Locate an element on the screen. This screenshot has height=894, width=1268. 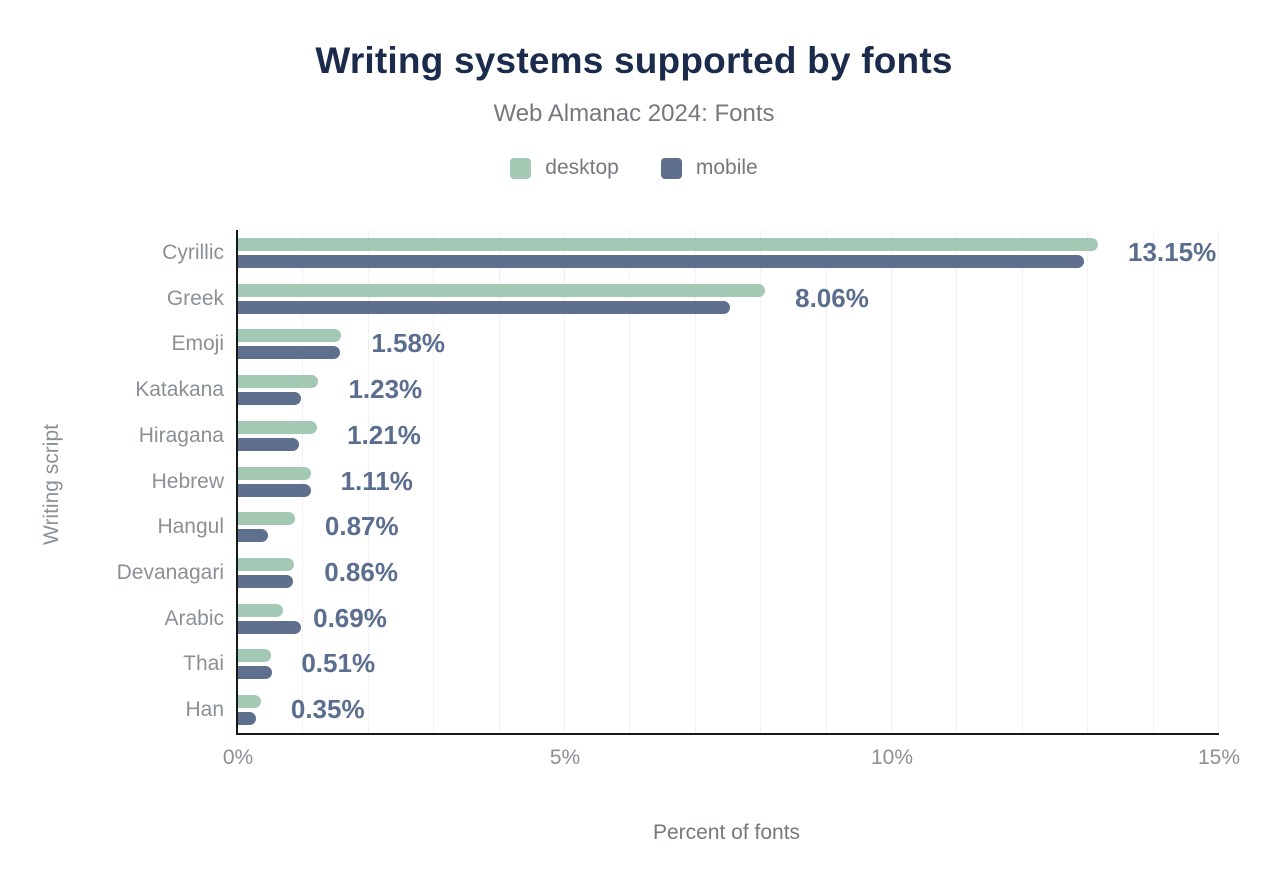
legend-item-mobile: mobile is located at coordinates (709, 168).